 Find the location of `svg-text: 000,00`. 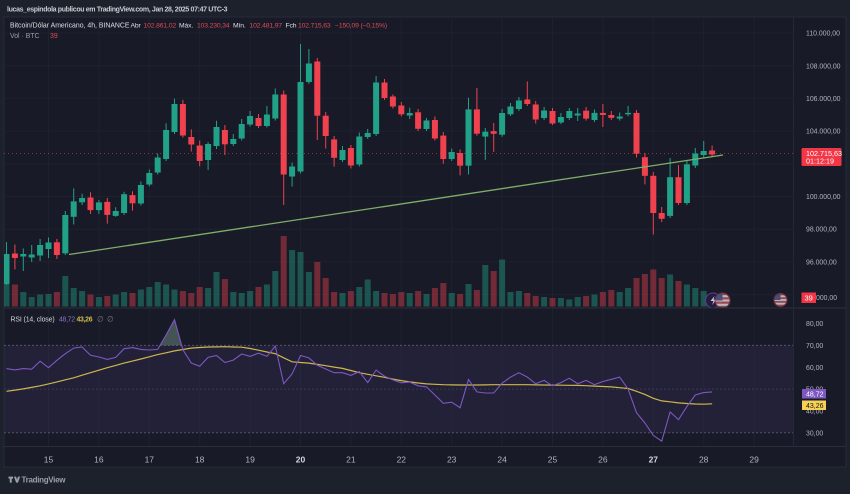

svg-text: 000,00 is located at coordinates (826, 298).